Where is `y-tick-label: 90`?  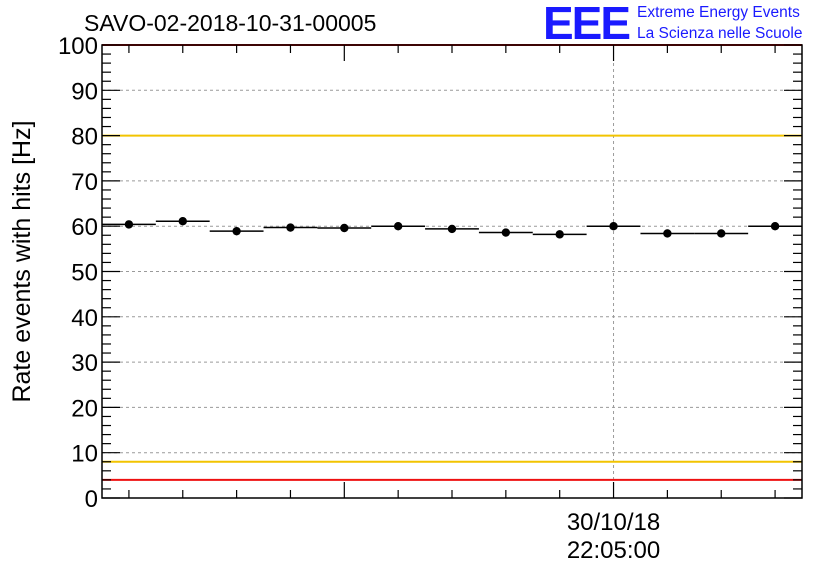
y-tick-label: 90 is located at coordinates (84, 91).